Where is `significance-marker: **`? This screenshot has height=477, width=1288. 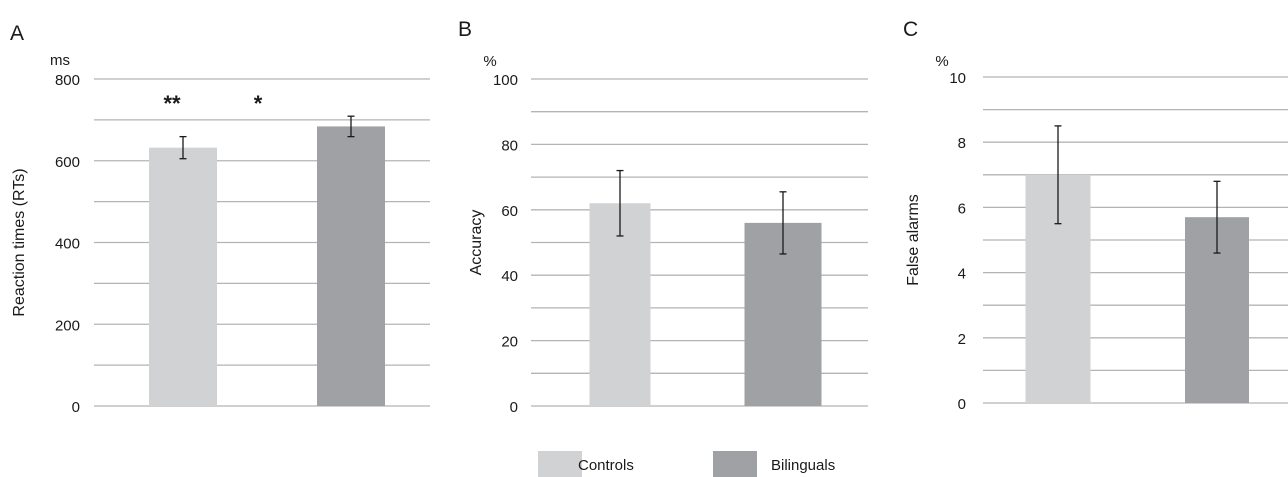 significance-marker: ** is located at coordinates (172, 103).